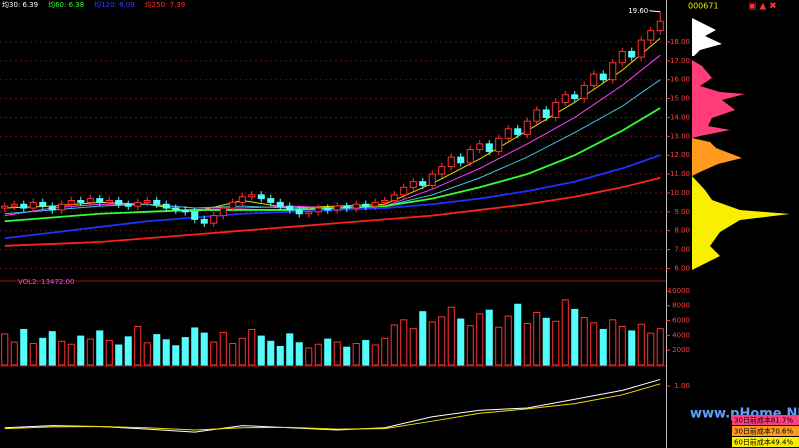 The image size is (799, 448). What do you see at coordinates (703, 6) in the screenshot?
I see `stock-code: 000671` at bounding box center [703, 6].